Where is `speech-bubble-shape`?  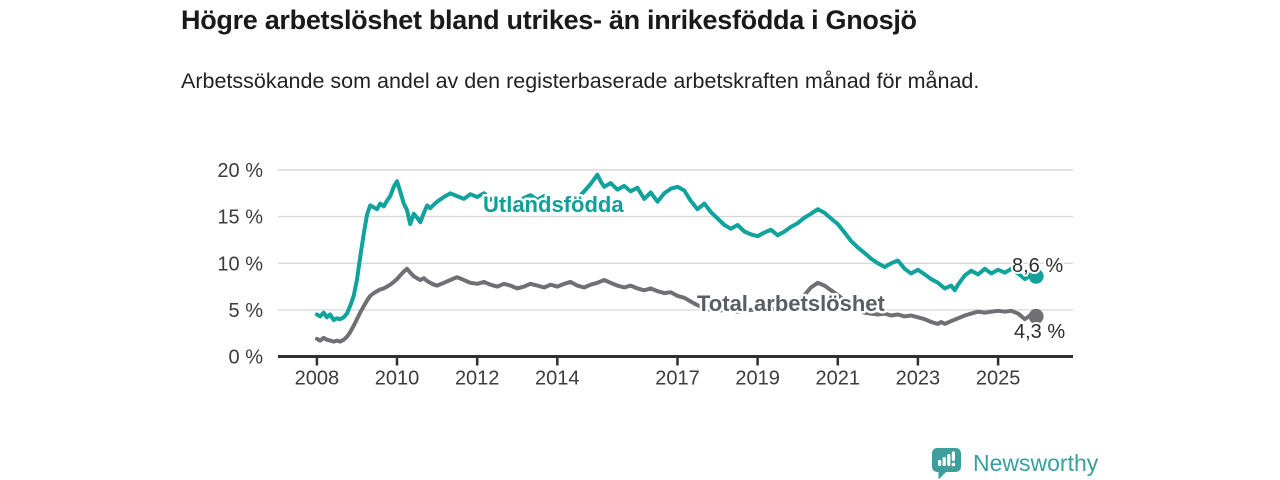
speech-bubble-shape is located at coordinates (946, 464).